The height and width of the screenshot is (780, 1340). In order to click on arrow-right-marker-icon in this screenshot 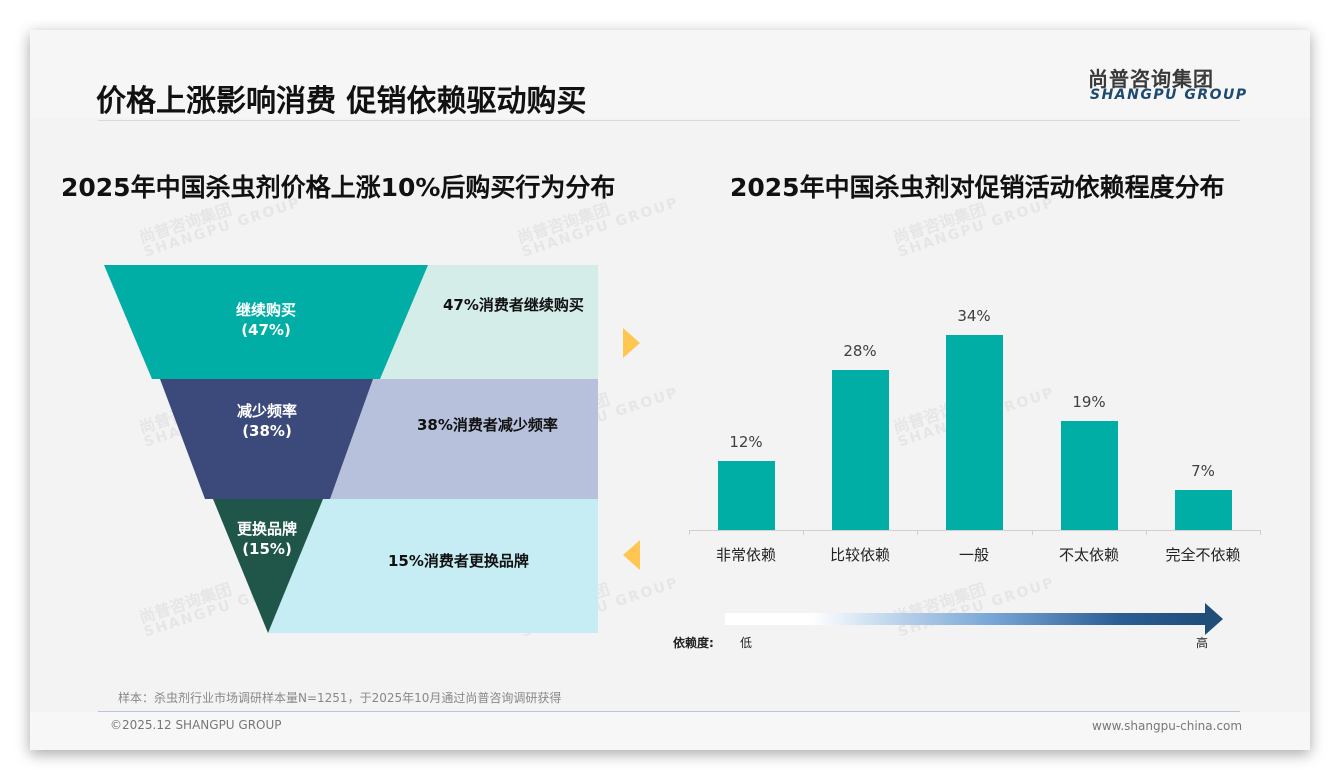, I will do `click(631, 343)`.